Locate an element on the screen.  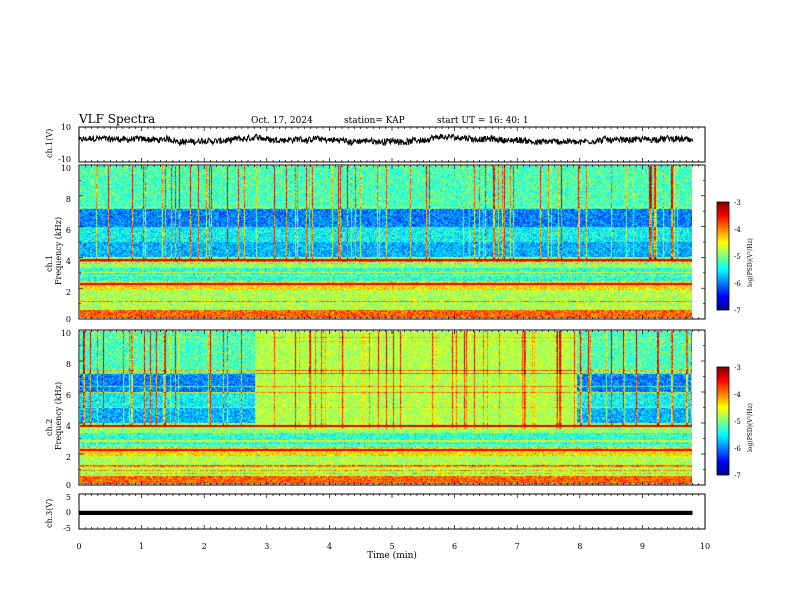
ch3-waveform-ylabel: ch.3(V) is located at coordinates (49, 513).